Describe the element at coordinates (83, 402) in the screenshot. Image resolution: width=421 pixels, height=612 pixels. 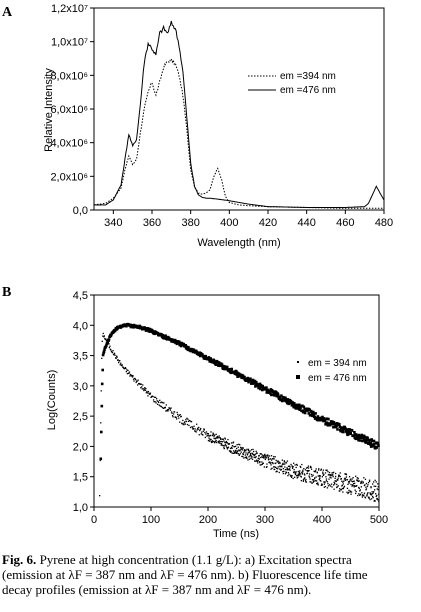
I see `y-axis-ticks: 1,0 1,5 2,0 2,5 3,0 3,5 4,0 4,5` at that location.